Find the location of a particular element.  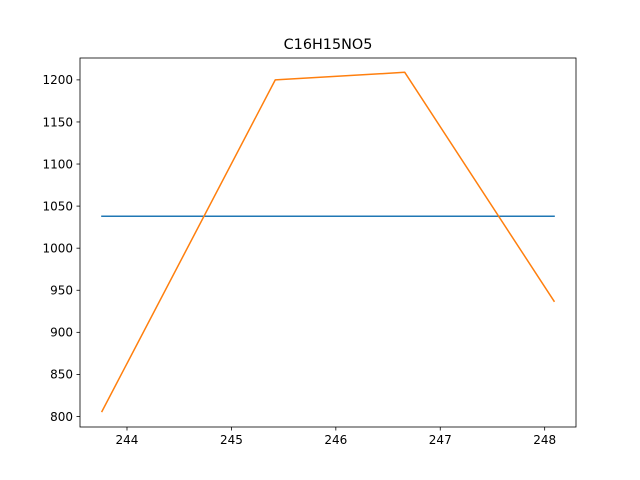

x-tick-label: 248 is located at coordinates (544, 440).